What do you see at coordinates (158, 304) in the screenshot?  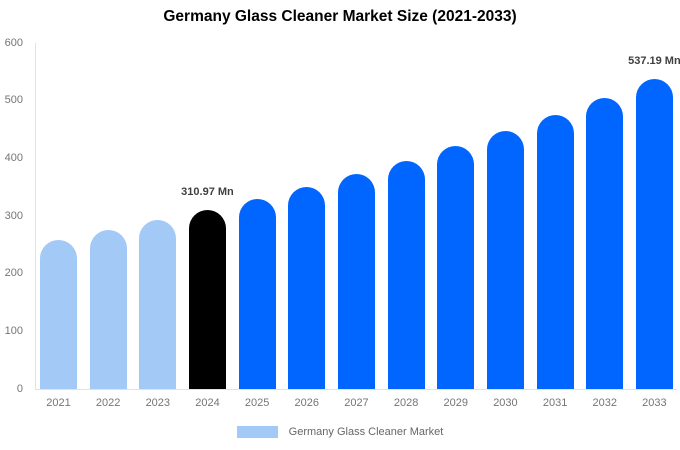 I see `bar-2023` at bounding box center [158, 304].